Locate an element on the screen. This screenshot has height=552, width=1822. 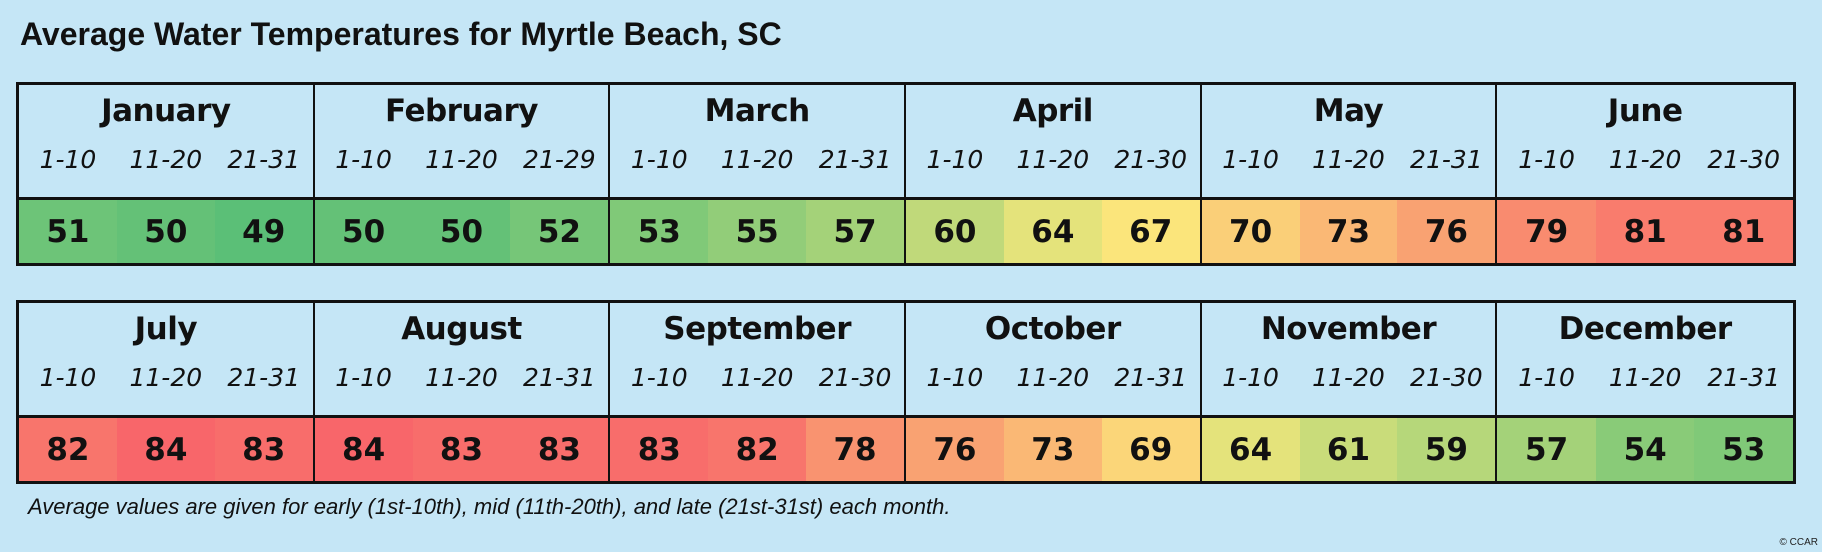
month-column-march: March 1-10 11-20 21-31 53 55 57 is located at coordinates (758, 174).